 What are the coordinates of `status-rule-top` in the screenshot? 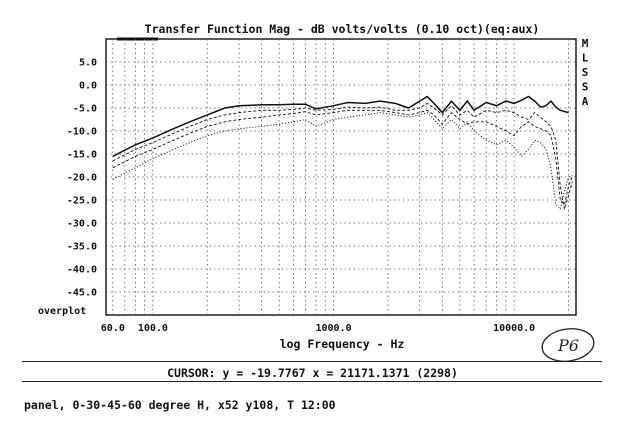 It's located at (312, 361).